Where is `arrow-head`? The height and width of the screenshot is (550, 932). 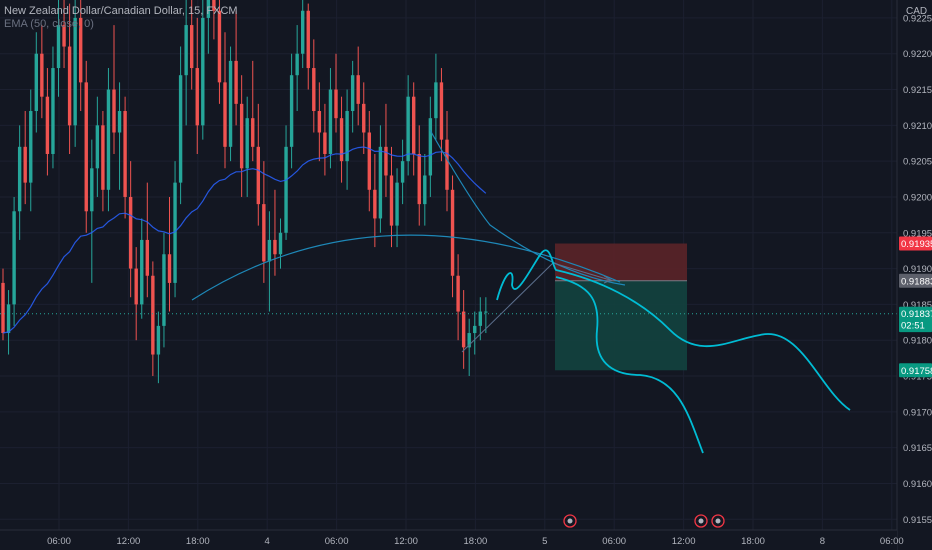
arrow-head is located at coordinates (608, 279).